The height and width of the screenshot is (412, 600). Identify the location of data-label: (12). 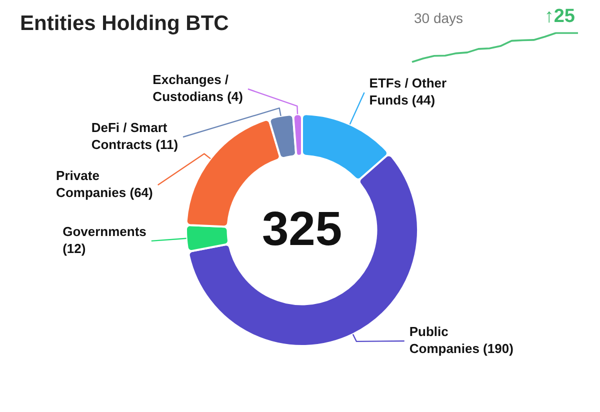
(74, 248).